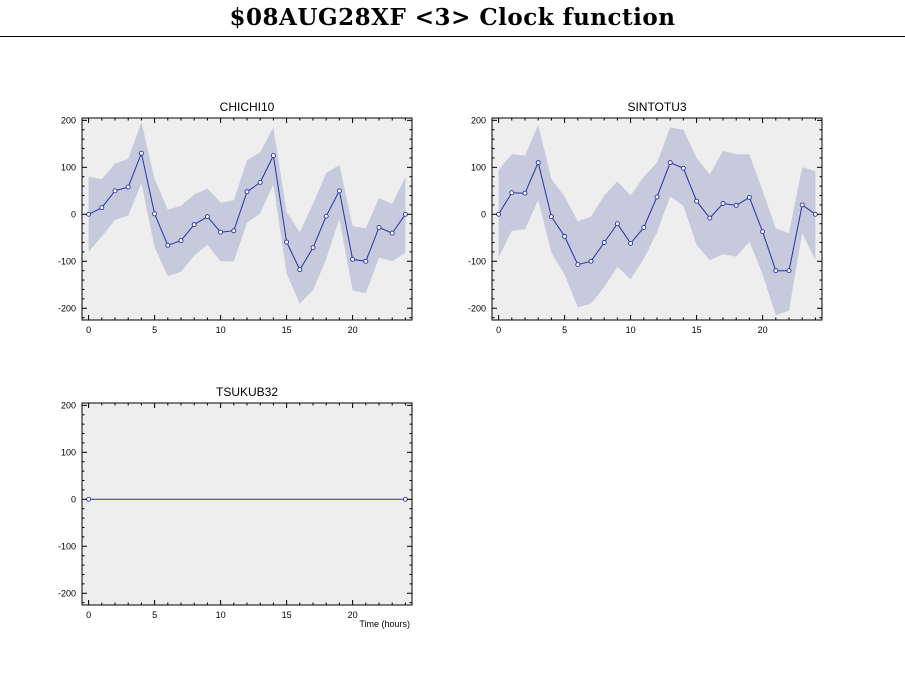  Describe the element at coordinates (384, 624) in the screenshot. I see `x-axis-label: Time (hours)` at that location.